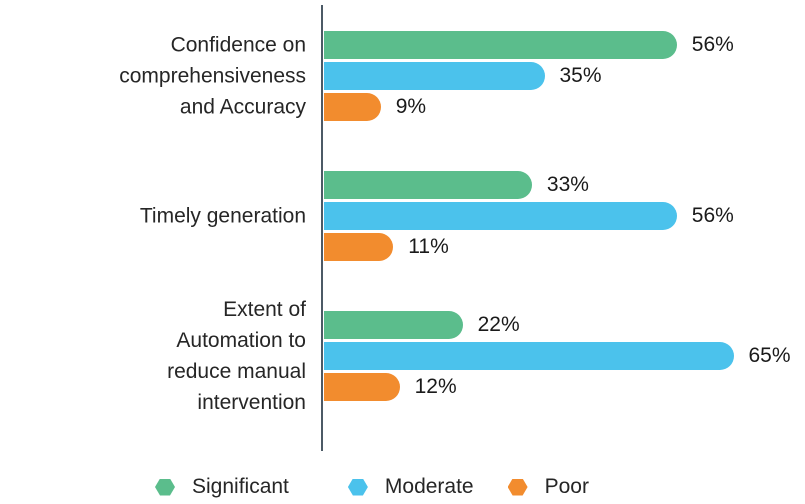 This screenshot has width=805, height=504. I want to click on bar-row: 65%, so click(564, 356).